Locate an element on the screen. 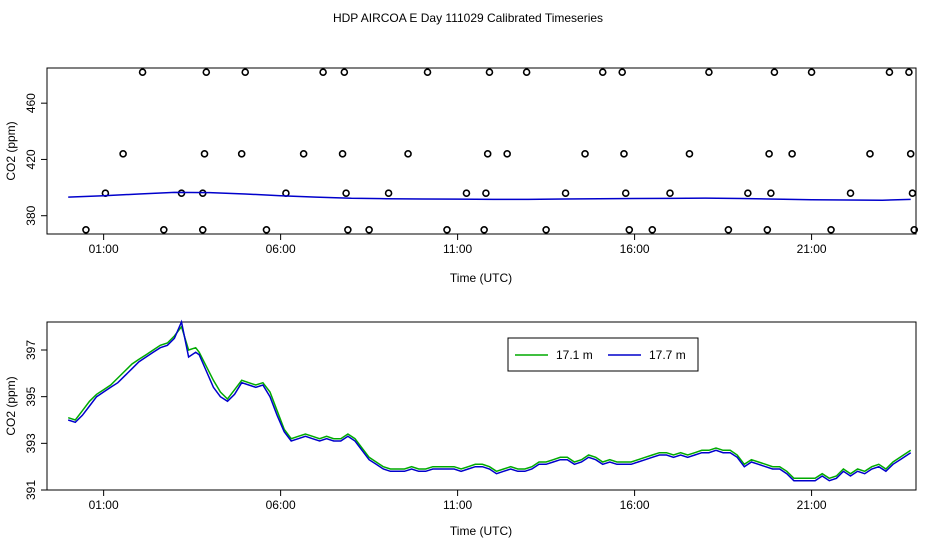 The width and height of the screenshot is (936, 540). y-tick-label: 380 is located at coordinates (31, 215).